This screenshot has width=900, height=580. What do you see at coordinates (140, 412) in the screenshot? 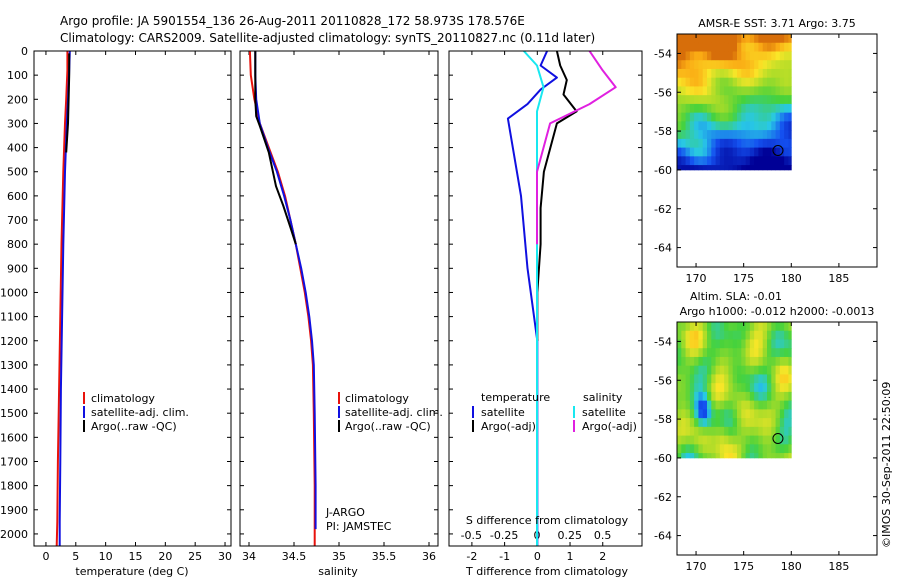
I see `legend-label-satellite: satellite-adj. clim.` at bounding box center [140, 412].